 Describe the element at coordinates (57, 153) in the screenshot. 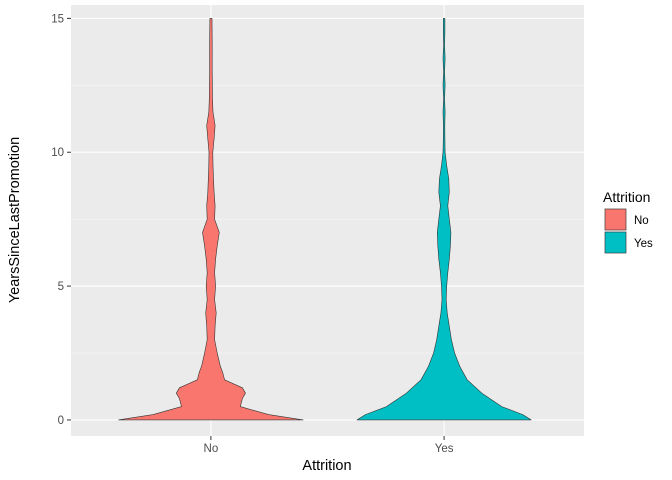

I see `y-tick-label: 10` at that location.